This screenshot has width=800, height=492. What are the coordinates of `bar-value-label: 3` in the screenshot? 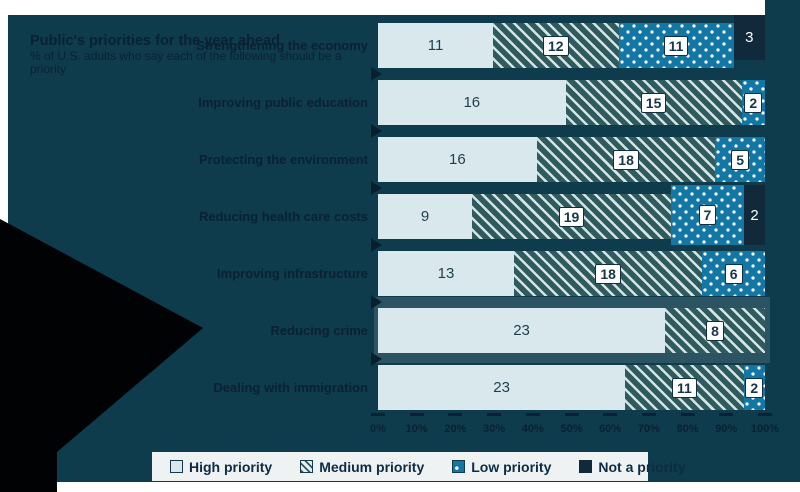 It's located at (749, 37).